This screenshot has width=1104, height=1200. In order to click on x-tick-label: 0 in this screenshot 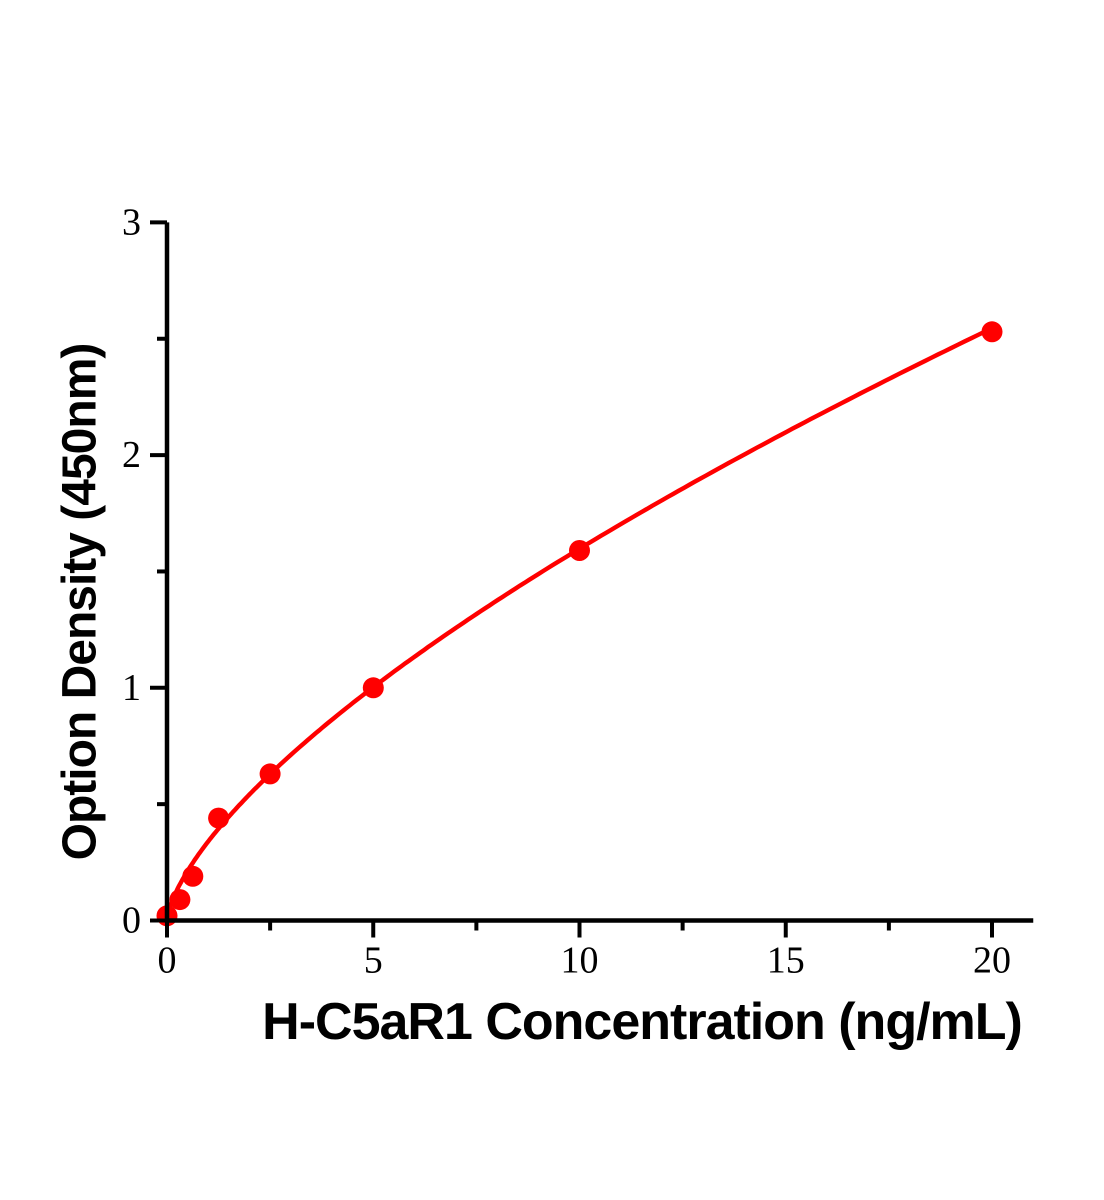, I will do `click(167, 961)`.